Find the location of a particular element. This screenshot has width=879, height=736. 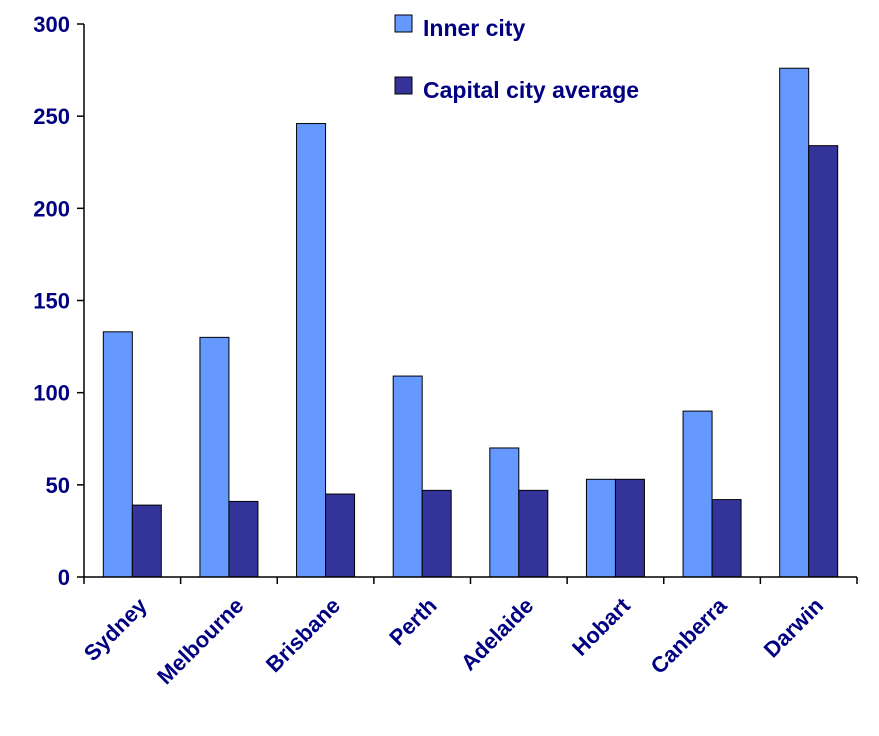

category-label-sydney: Sydney is located at coordinates (116, 629).